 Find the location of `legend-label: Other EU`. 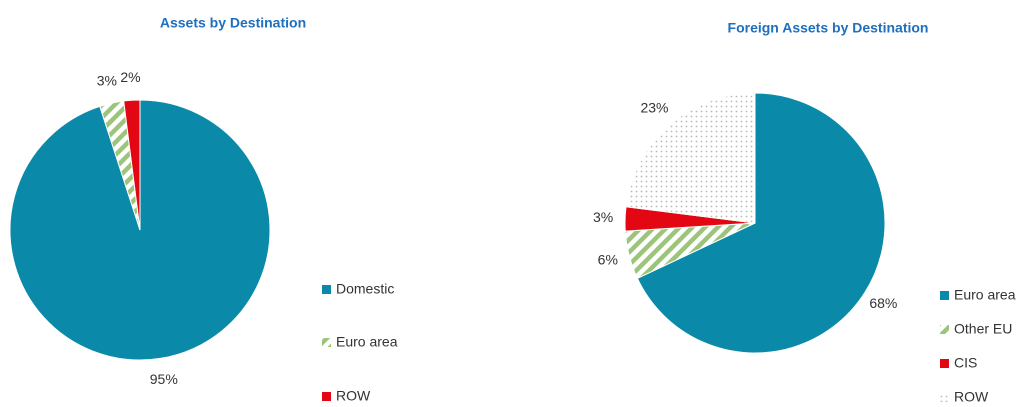

legend-label: Other EU is located at coordinates (983, 329).